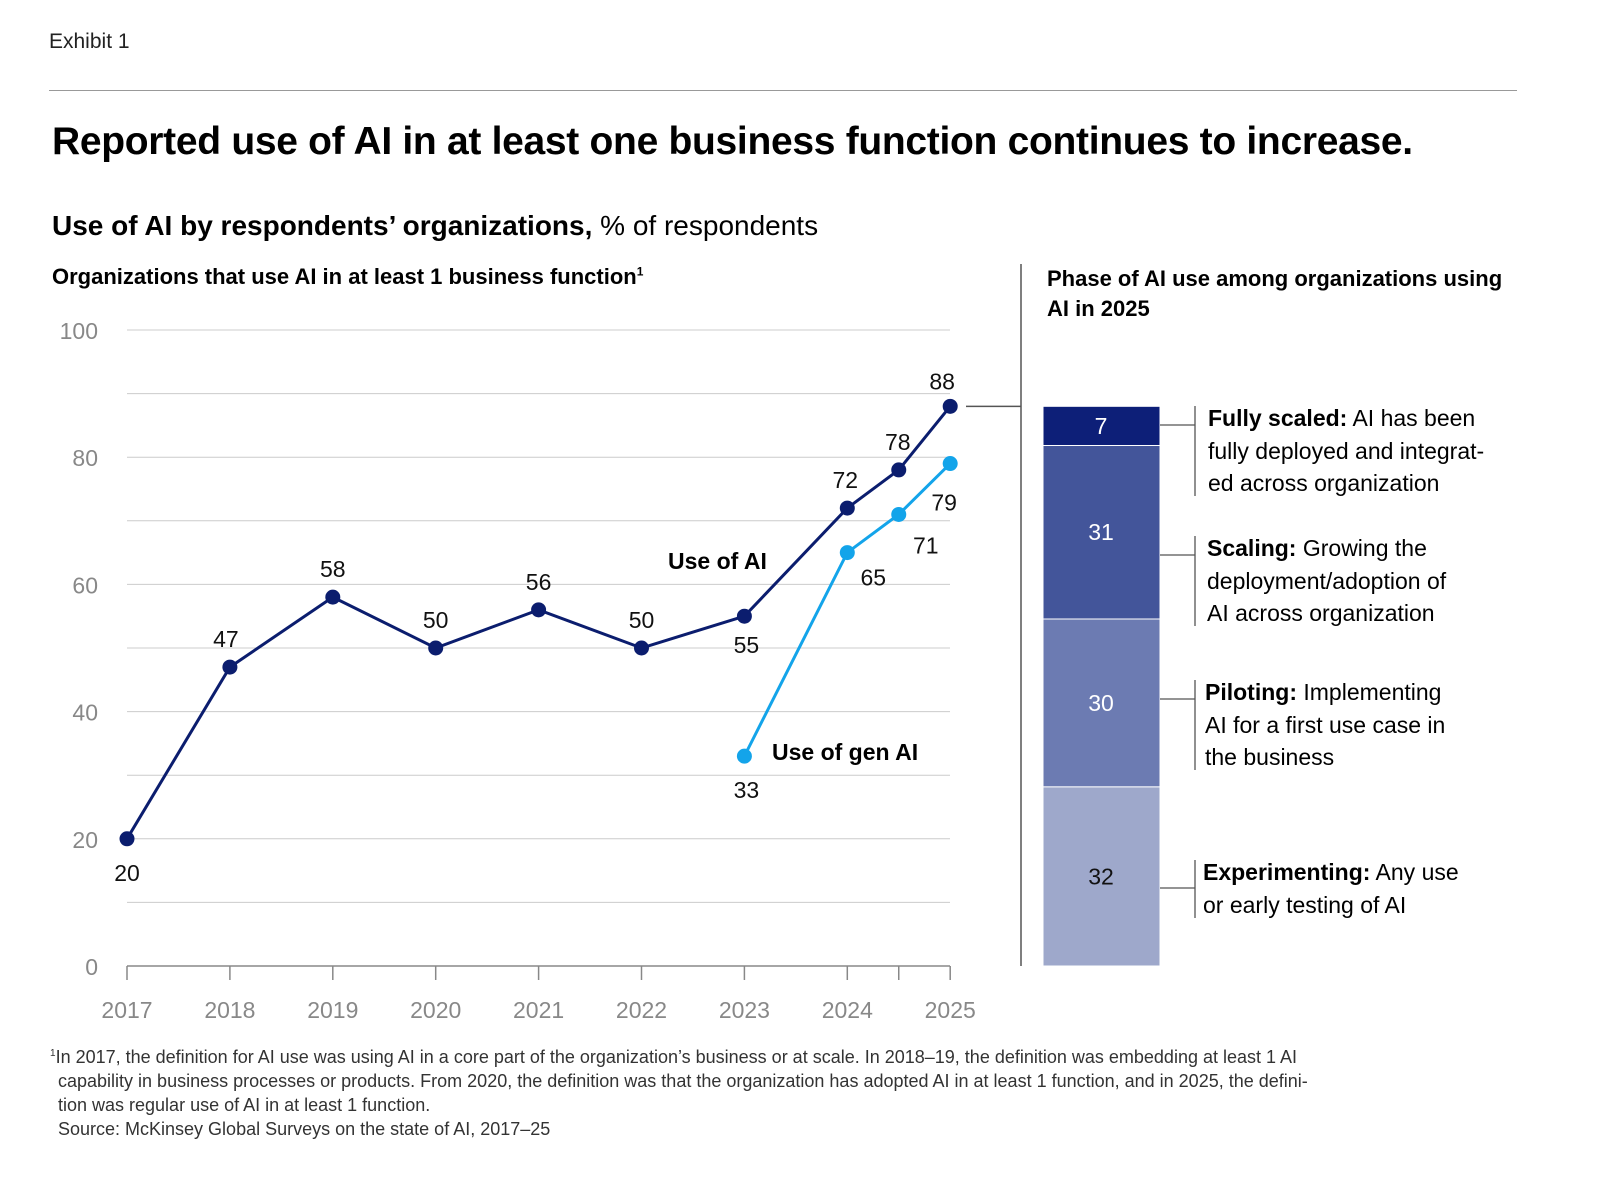 This screenshot has width=1600, height=1193. What do you see at coordinates (332, 1010) in the screenshot?
I see `x-tick-label: 2019` at bounding box center [332, 1010].